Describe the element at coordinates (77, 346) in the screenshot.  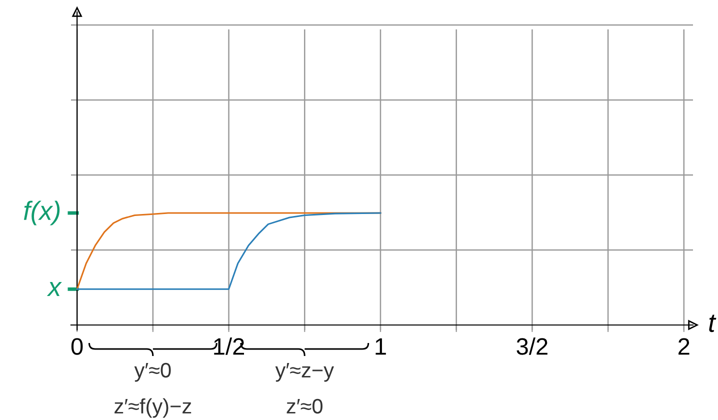
I see `x-tick-label: 0` at that location.